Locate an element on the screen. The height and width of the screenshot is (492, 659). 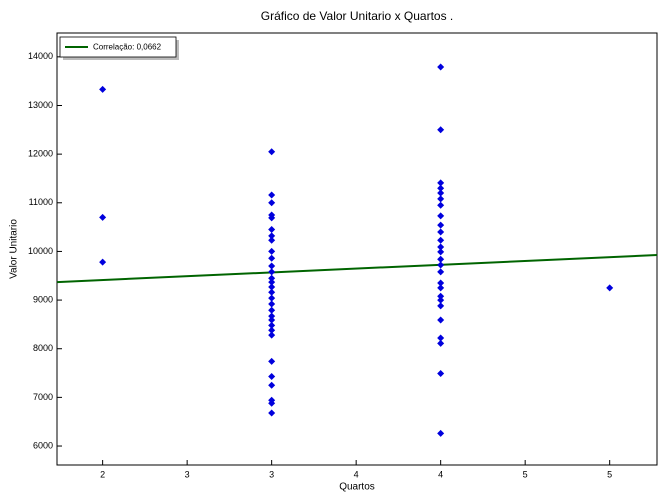
y-tick-label: 14000 is located at coordinates (40, 56).